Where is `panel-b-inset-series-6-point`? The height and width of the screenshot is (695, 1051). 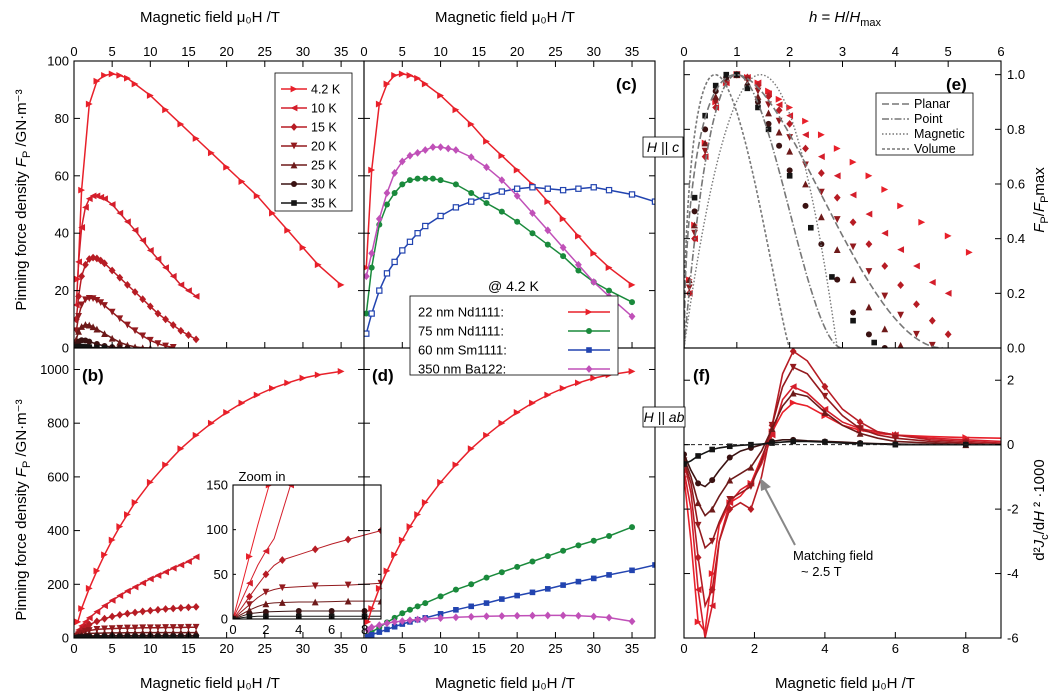 panel-b-inset-series-6-point is located at coordinates (234, 617).